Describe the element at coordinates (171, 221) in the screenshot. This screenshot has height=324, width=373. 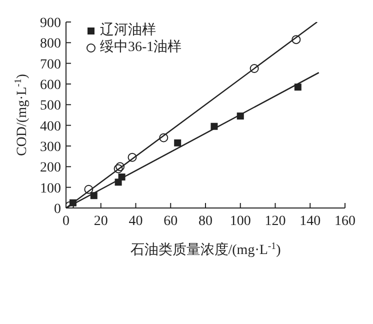
I see `x-tick-label: 60` at that location.